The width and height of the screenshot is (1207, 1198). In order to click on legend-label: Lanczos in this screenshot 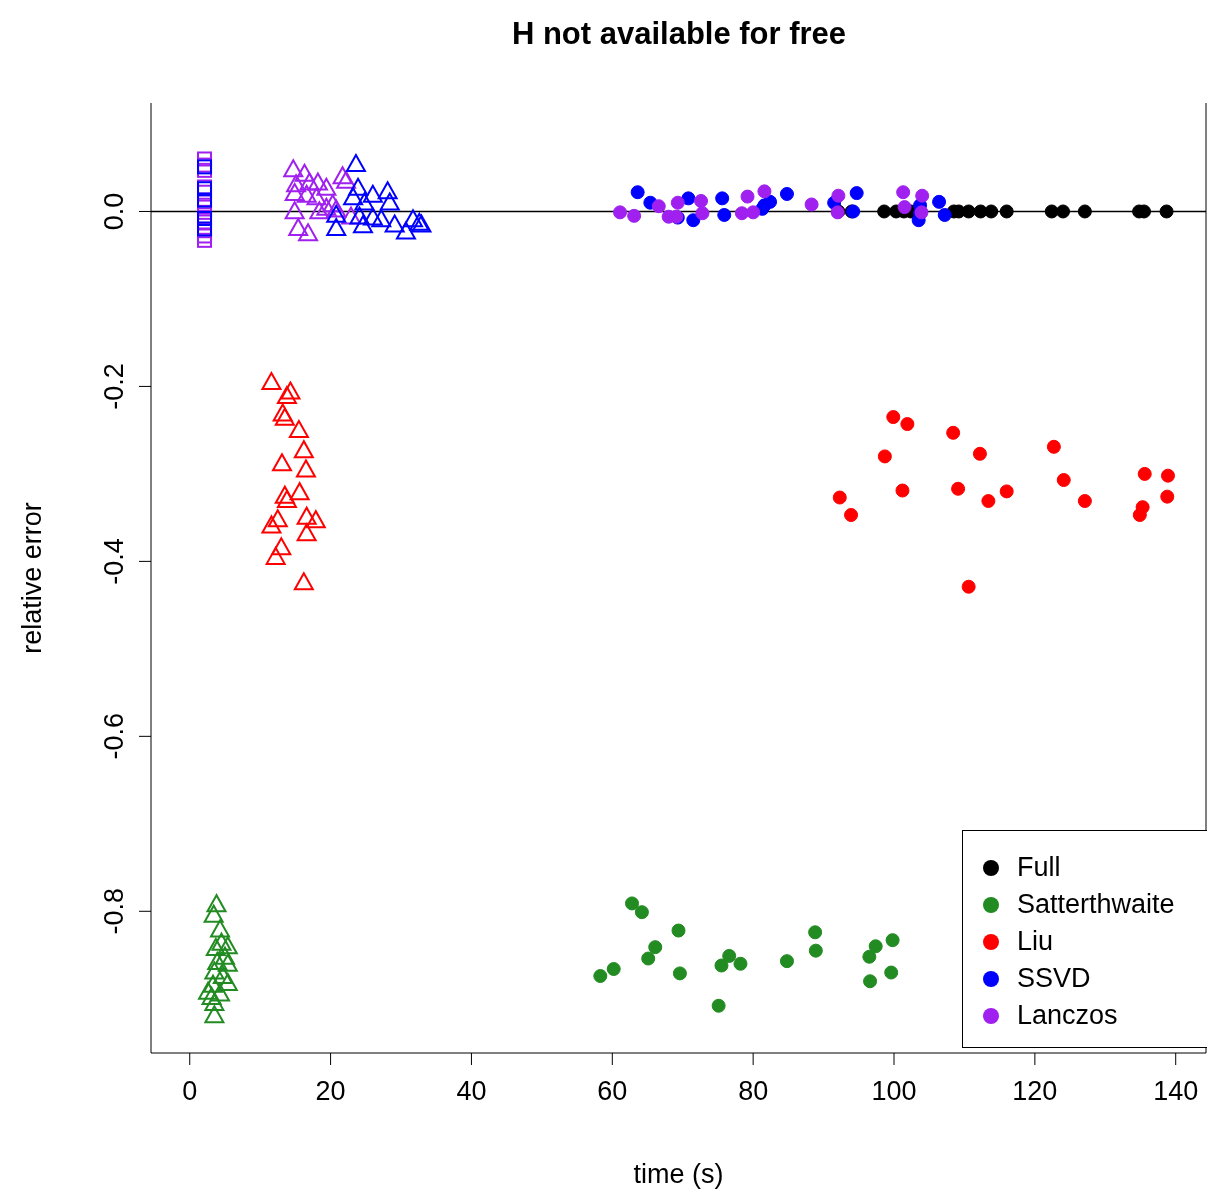, I will do `click(1067, 1015)`.